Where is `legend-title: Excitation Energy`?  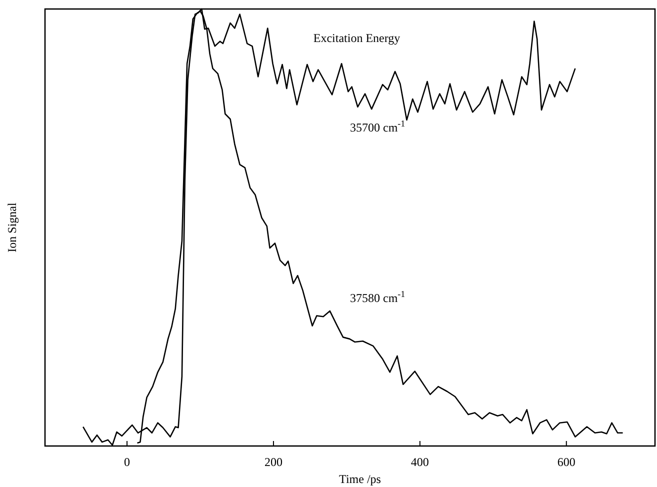
legend-title: Excitation Energy is located at coordinates (356, 37).